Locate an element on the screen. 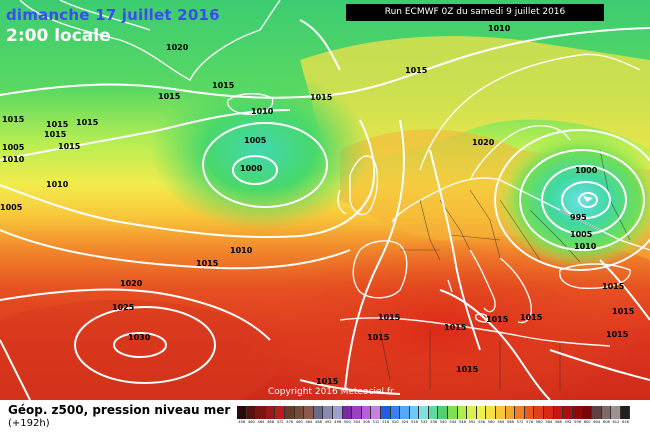 This screenshot has height=433, width=650. legend-tick-label: 488 is located at coordinates (318, 422).